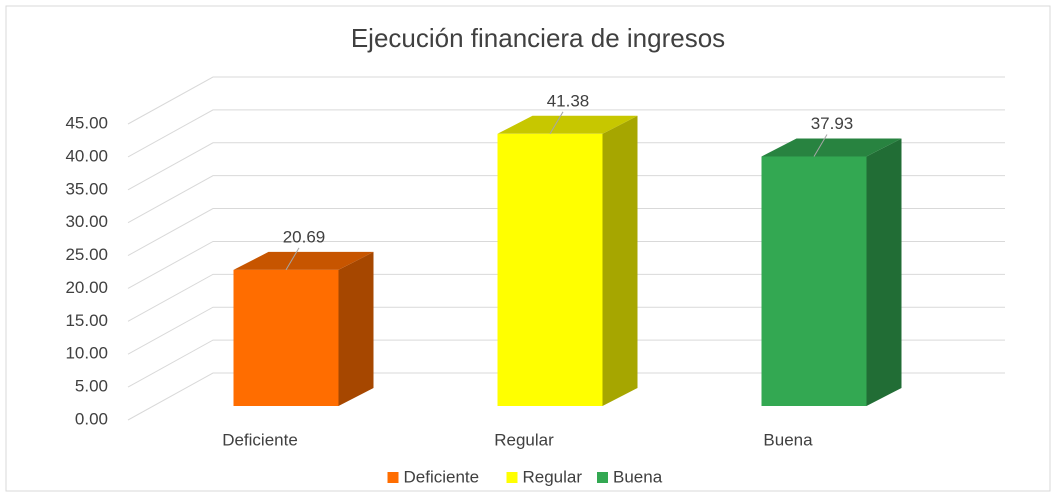 Image resolution: width=1056 pixels, height=502 pixels. What do you see at coordinates (538, 38) in the screenshot?
I see `chart-title: Ejecución financiera de ingresos` at bounding box center [538, 38].